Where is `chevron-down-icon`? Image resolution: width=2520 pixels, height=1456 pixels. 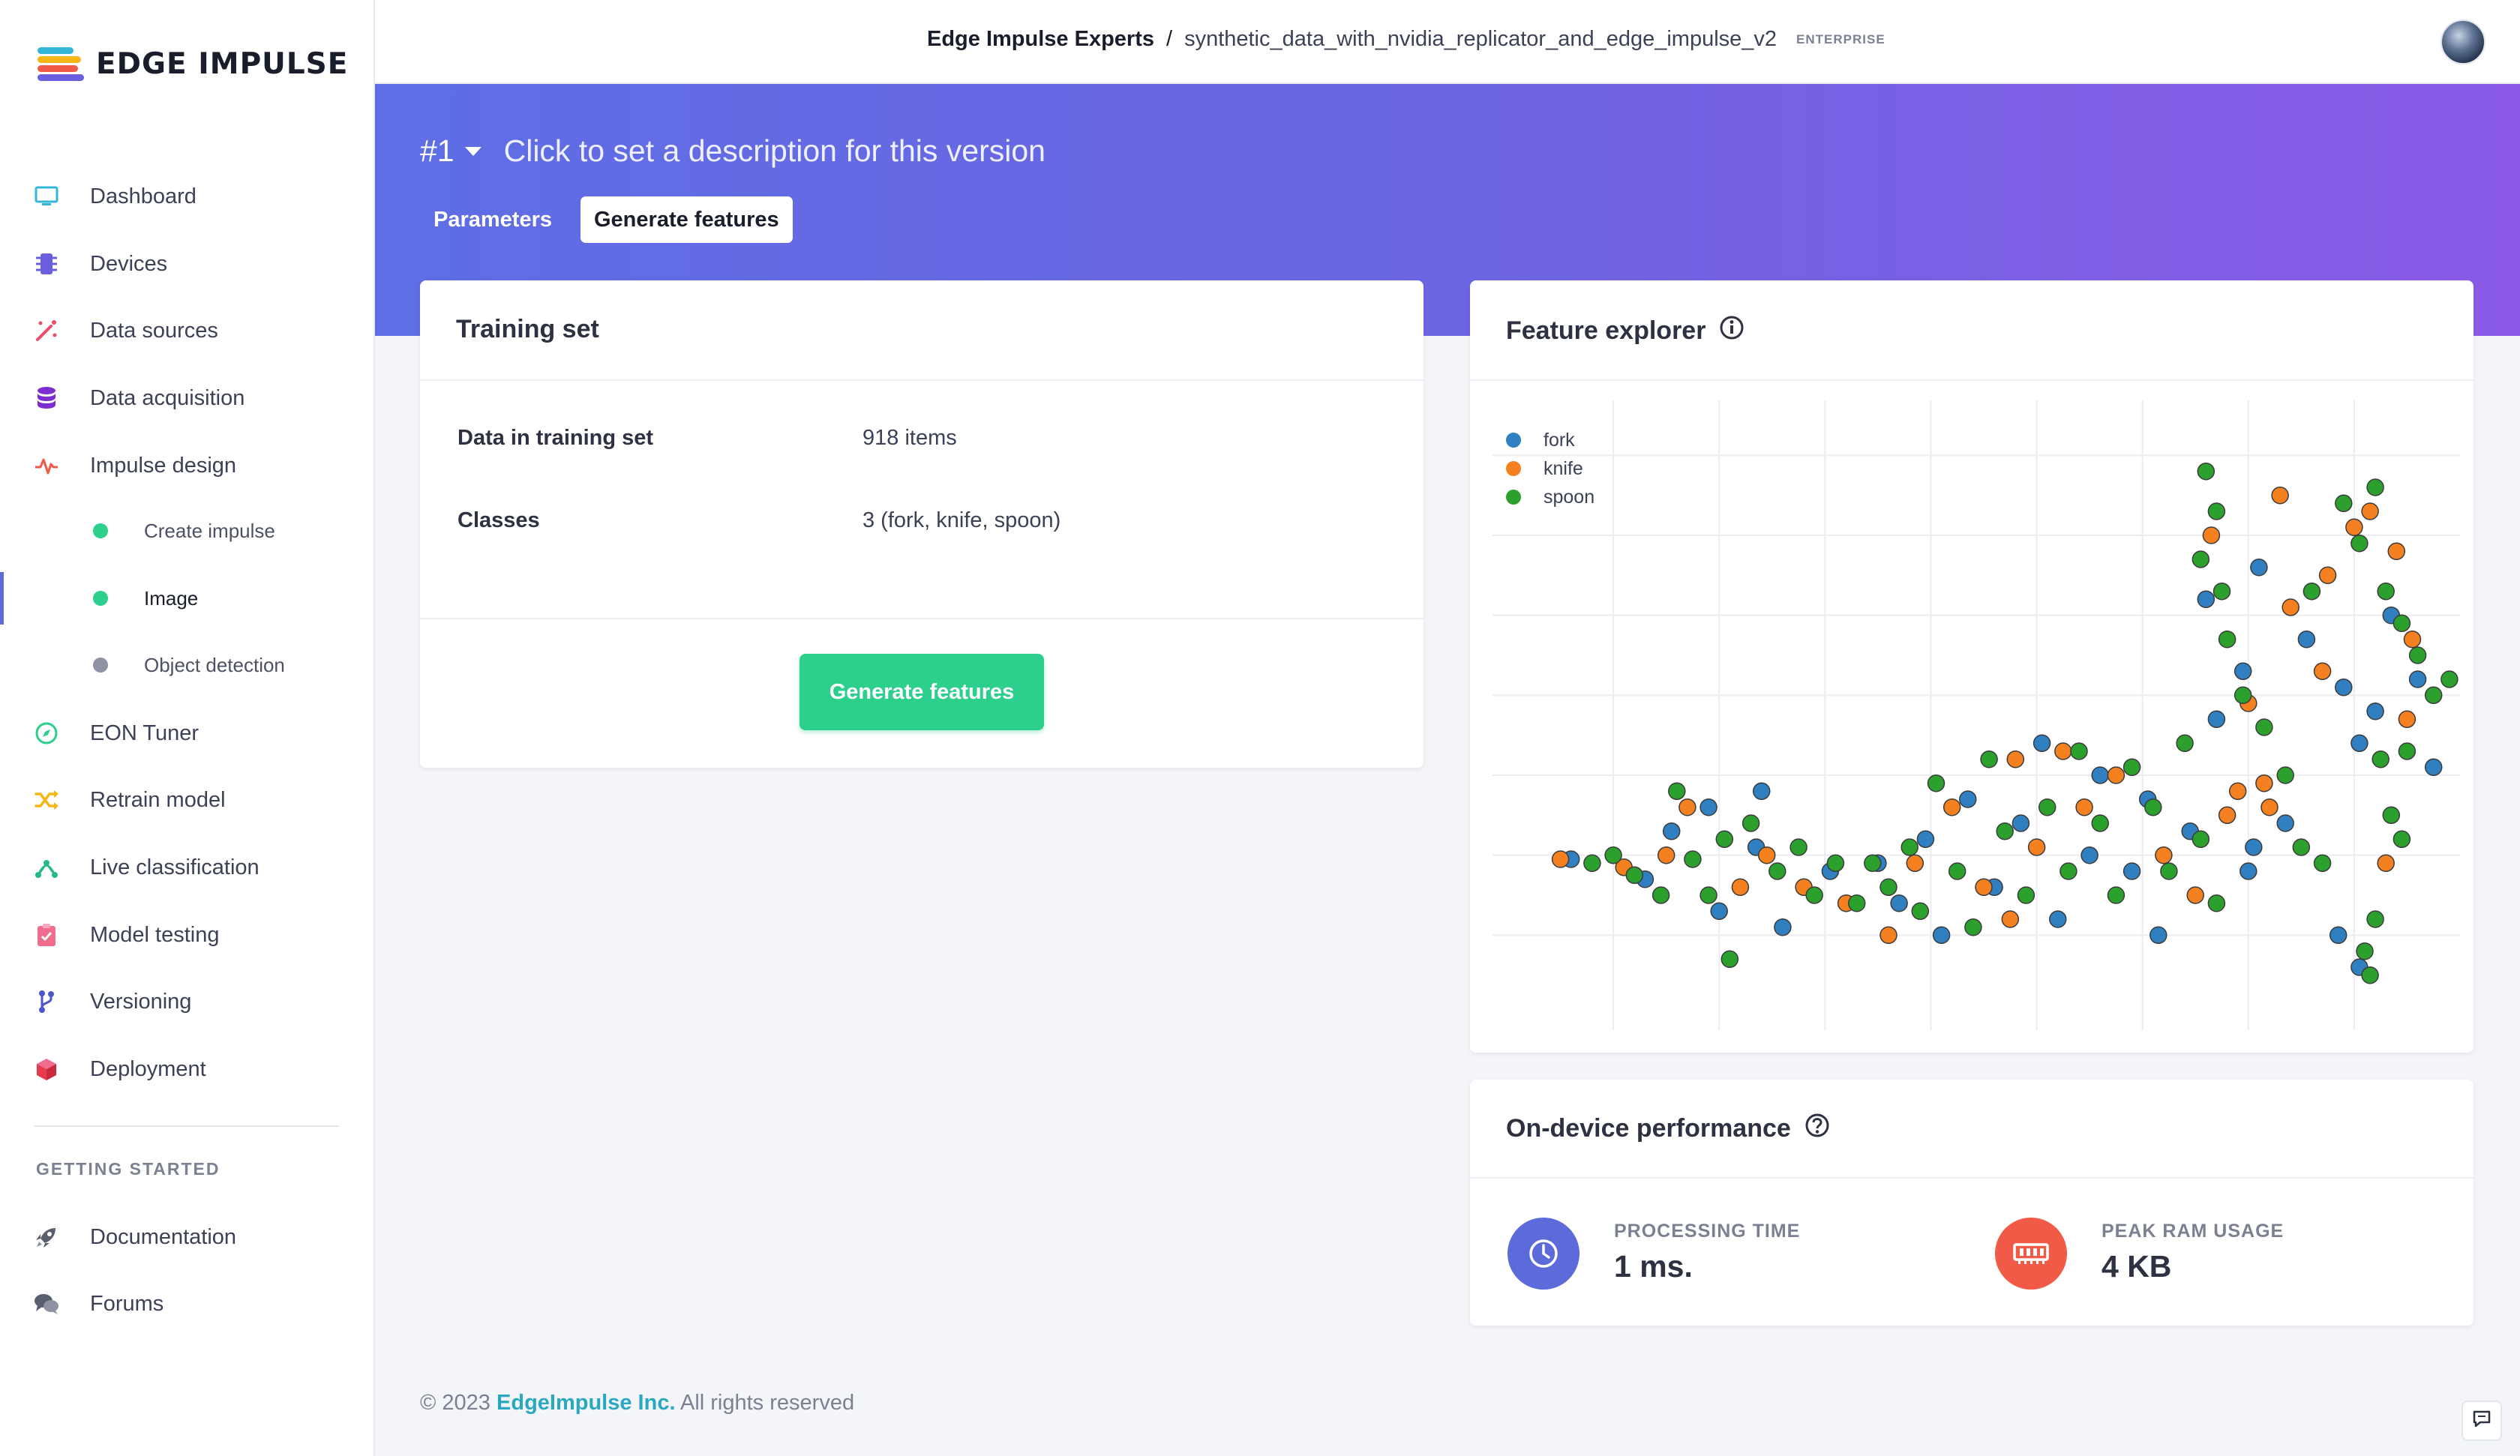 chevron-down-icon is located at coordinates (473, 151).